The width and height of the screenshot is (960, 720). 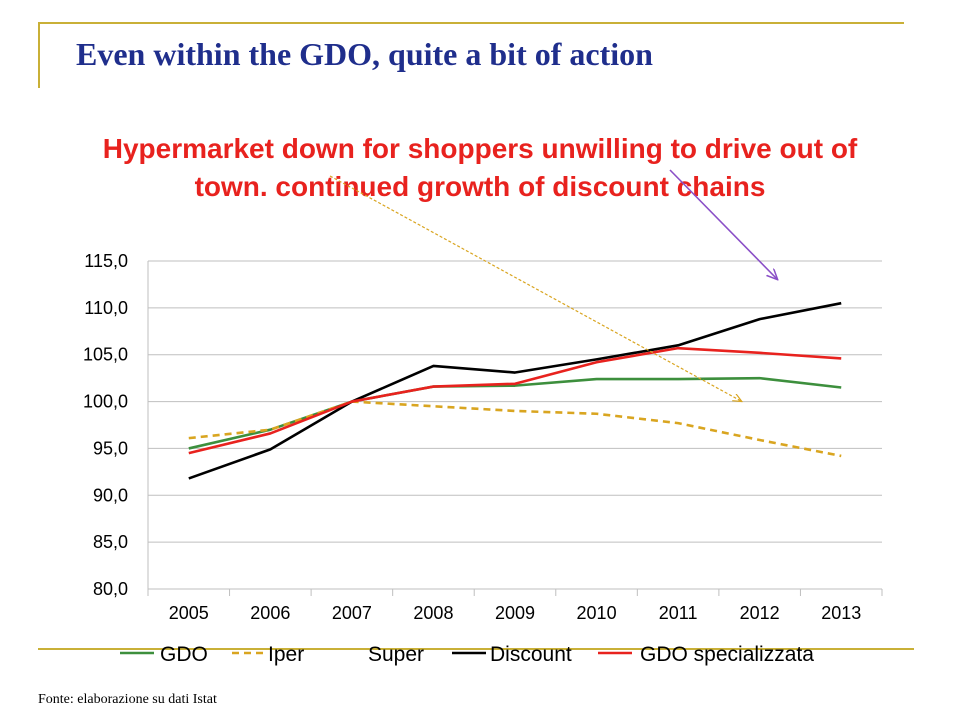 I want to click on series-line-iper, so click(x=515, y=429).